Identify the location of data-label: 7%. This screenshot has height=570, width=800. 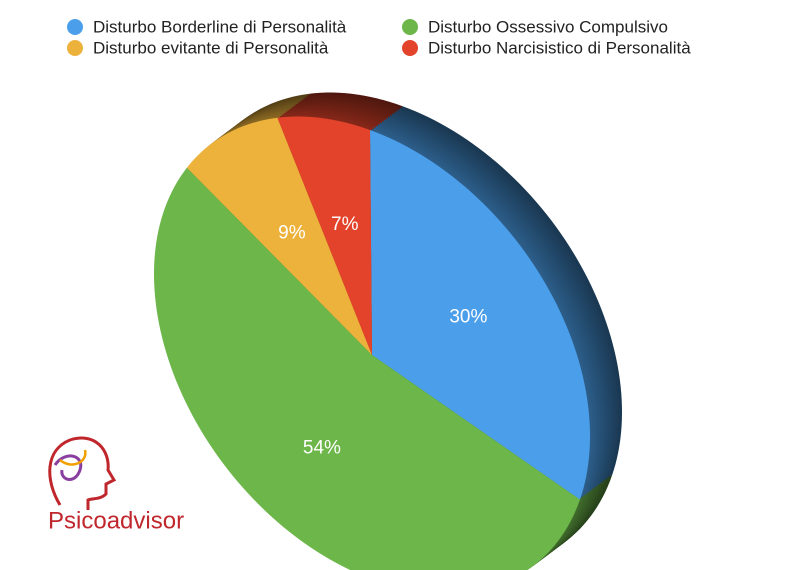
(345, 224).